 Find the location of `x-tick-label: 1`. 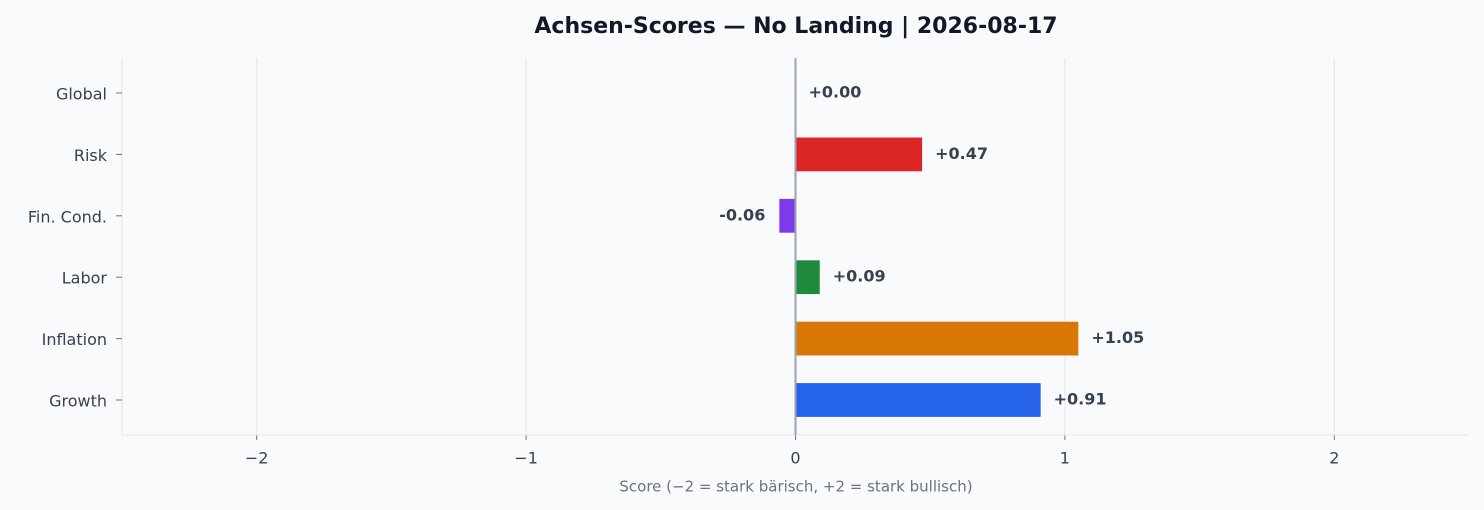

x-tick-label: 1 is located at coordinates (1065, 458).